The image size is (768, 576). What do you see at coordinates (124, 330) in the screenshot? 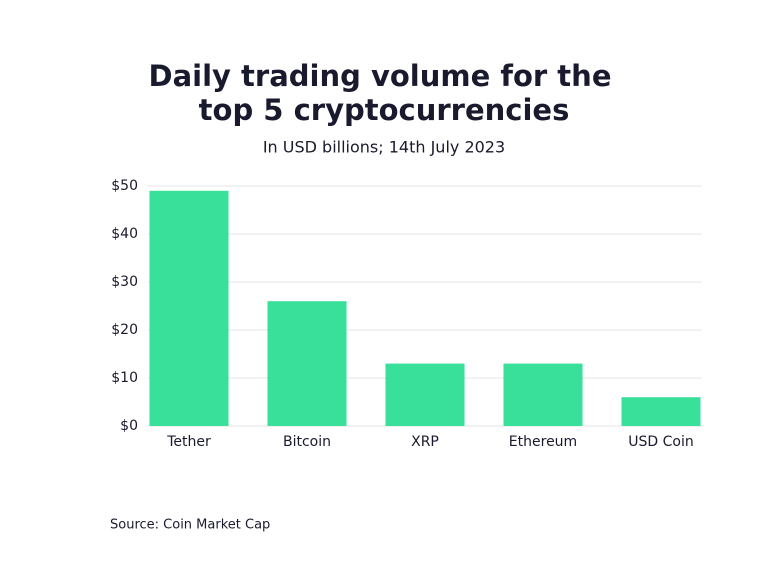
I see `y-tick-label: $20` at bounding box center [124, 330].